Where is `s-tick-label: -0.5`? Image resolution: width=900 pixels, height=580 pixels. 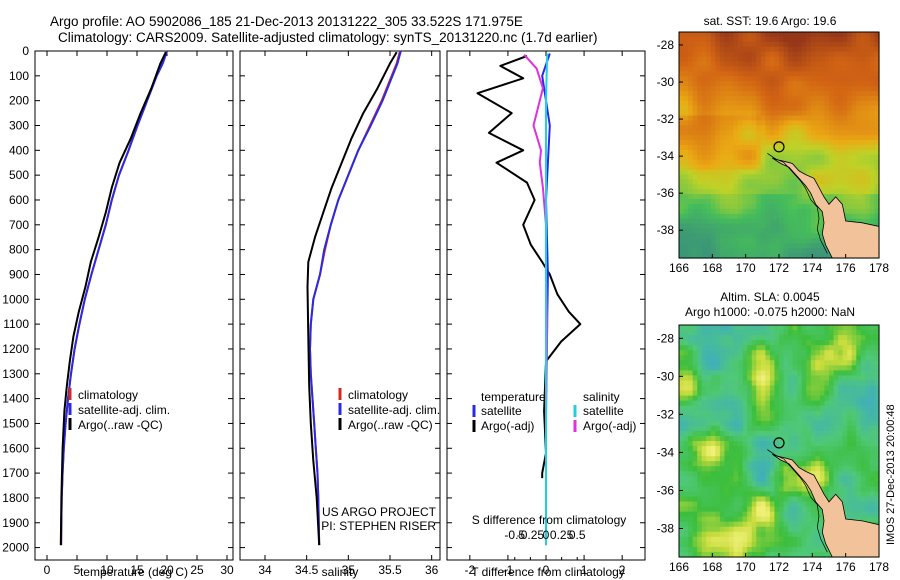
s-tick-label: -0.5 is located at coordinates (514, 535).